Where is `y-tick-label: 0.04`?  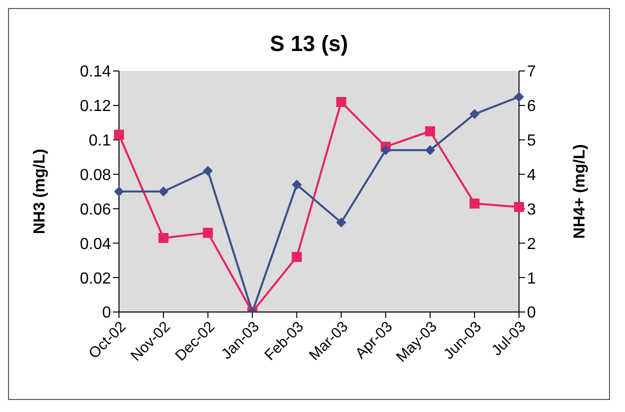
y-tick-label: 0.04 is located at coordinates (96, 244).